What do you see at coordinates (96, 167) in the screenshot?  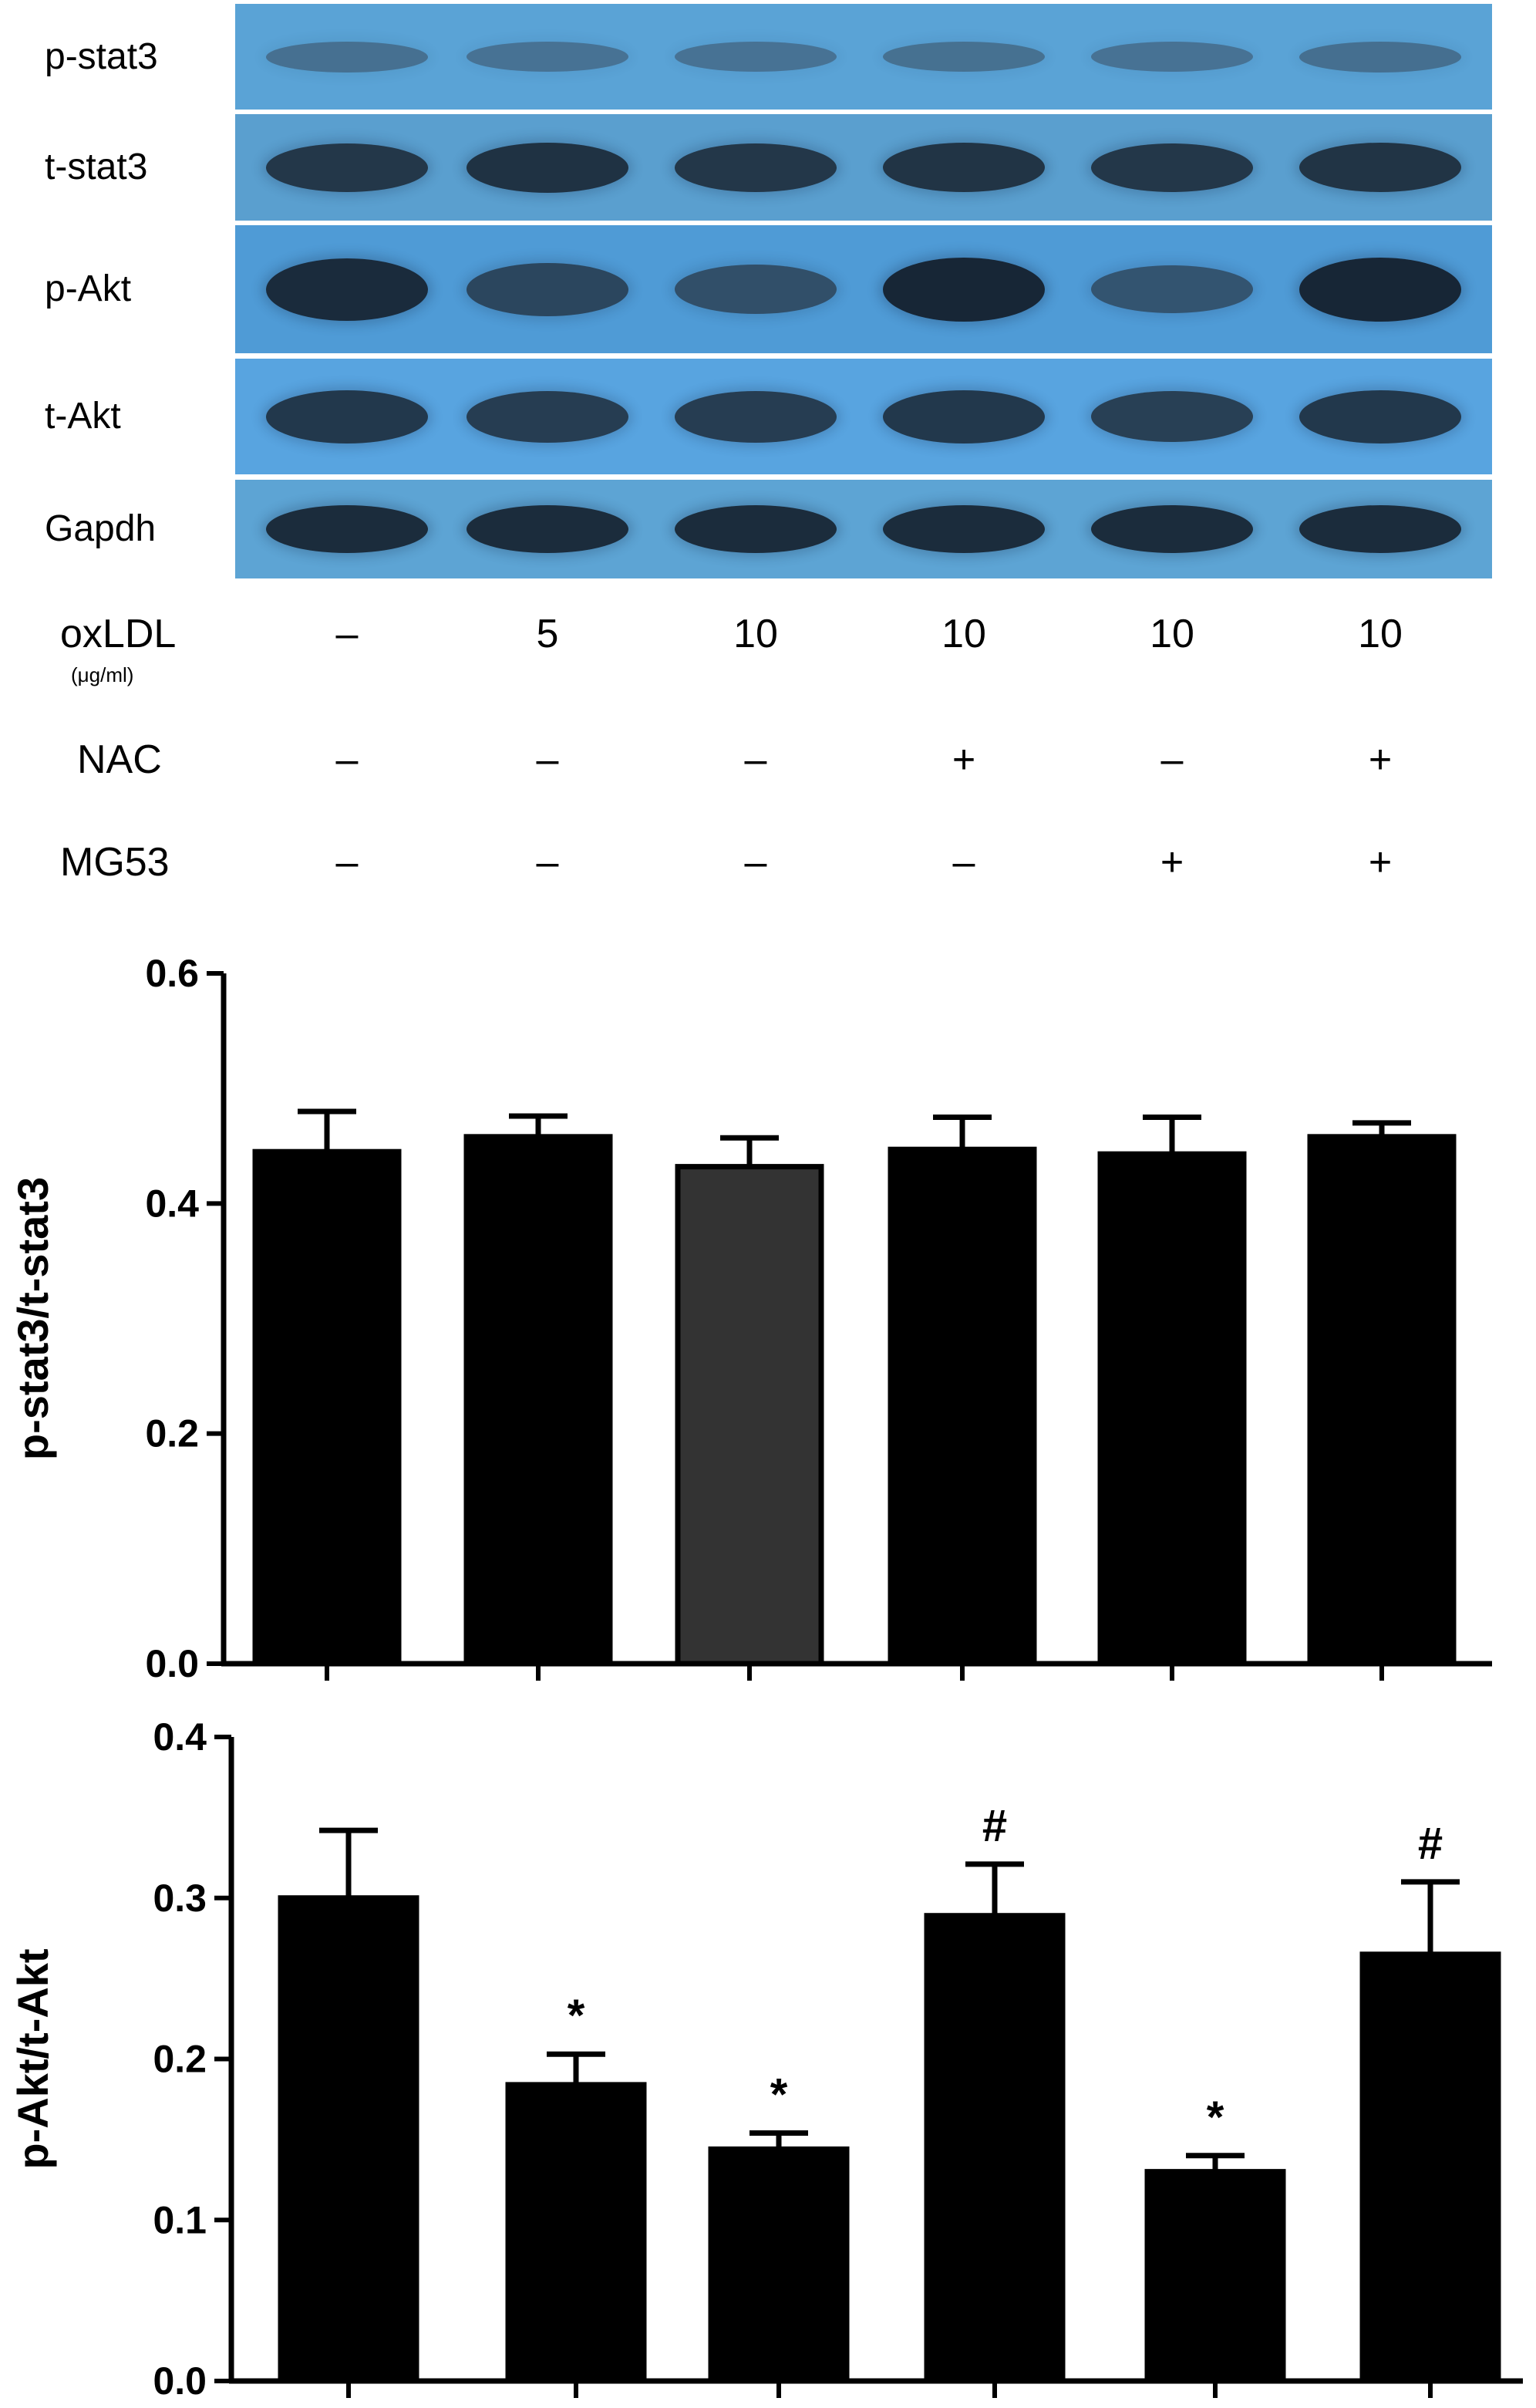 I see `blot-label-t-stat3: t-stat3` at bounding box center [96, 167].